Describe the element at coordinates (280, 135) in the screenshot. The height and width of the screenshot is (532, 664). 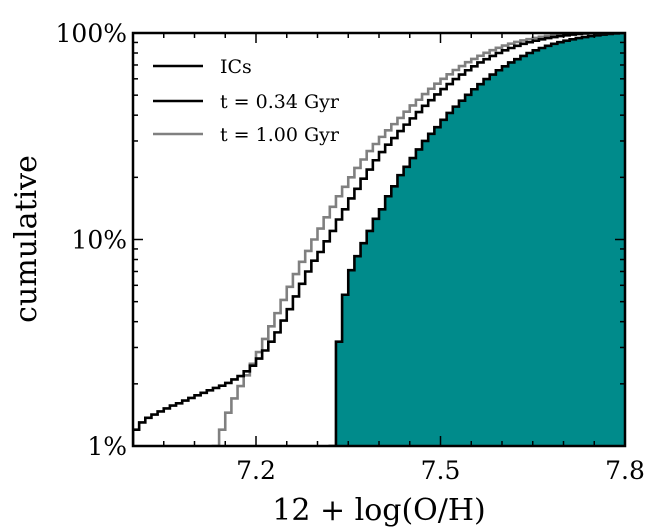
I see `legend-entry: t = 1.00 Gyr` at that location.